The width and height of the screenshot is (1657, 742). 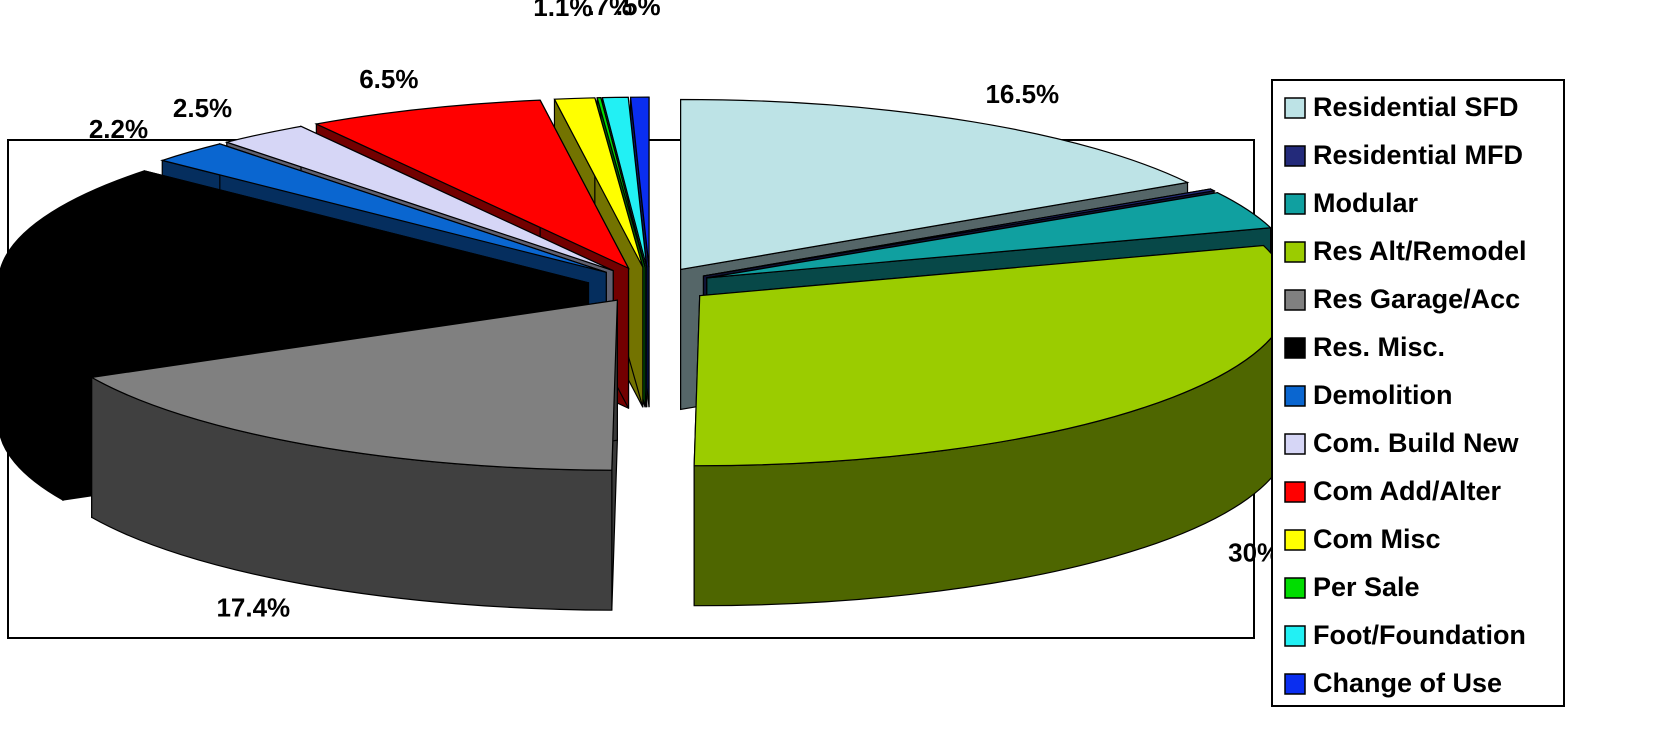 I want to click on slice-top-modular, so click(x=989, y=235).